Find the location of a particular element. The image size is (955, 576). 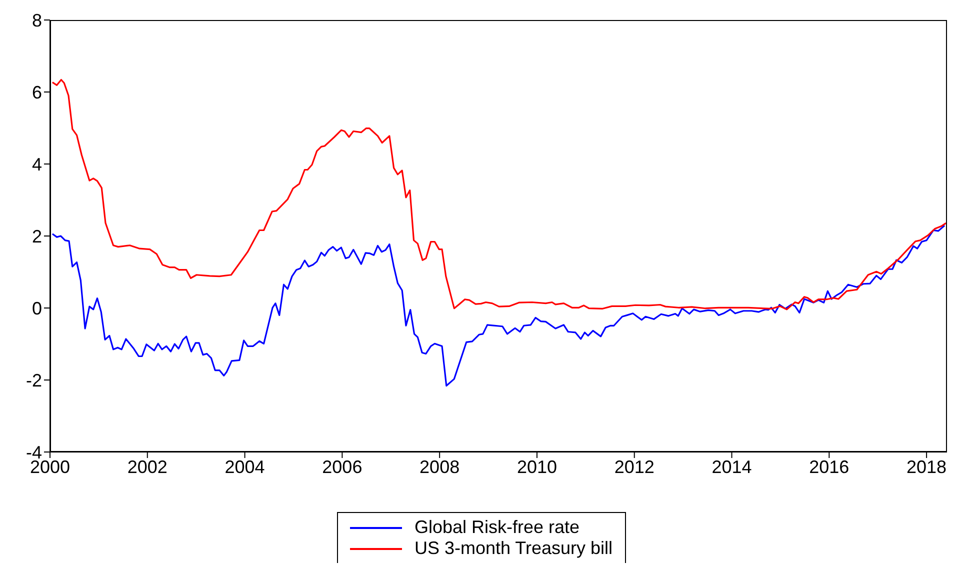

x-tick-label: 2012 is located at coordinates (634, 466).